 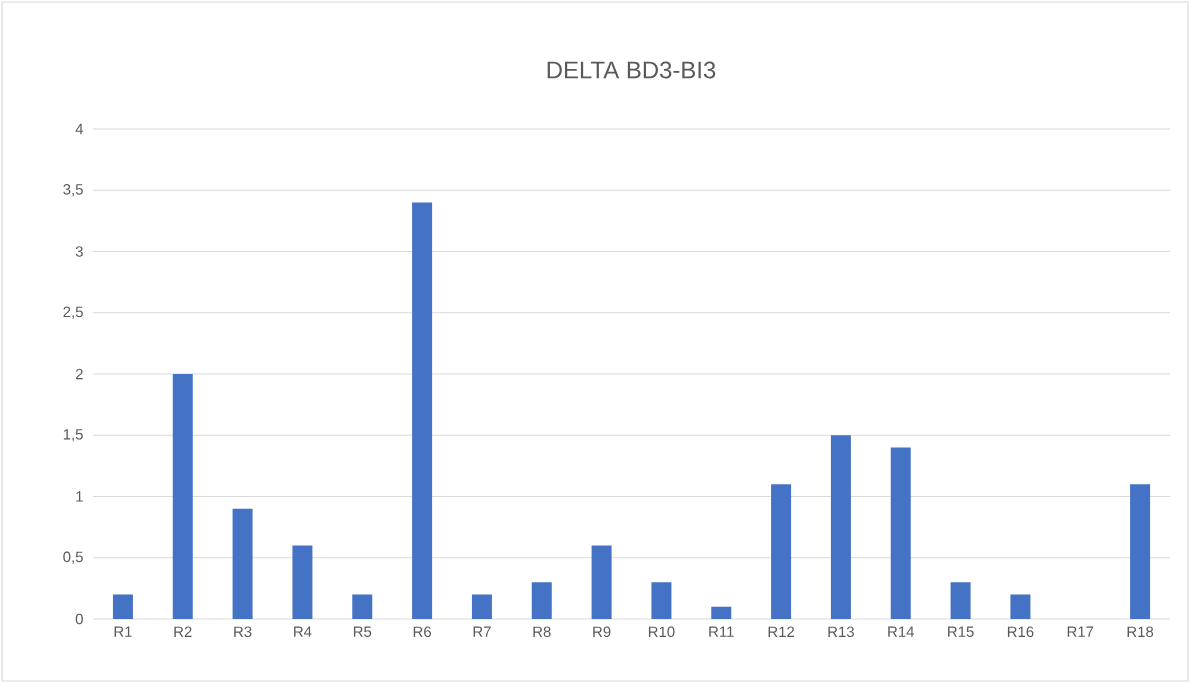 What do you see at coordinates (661, 632) in the screenshot?
I see `x-tick-label: R10` at bounding box center [661, 632].